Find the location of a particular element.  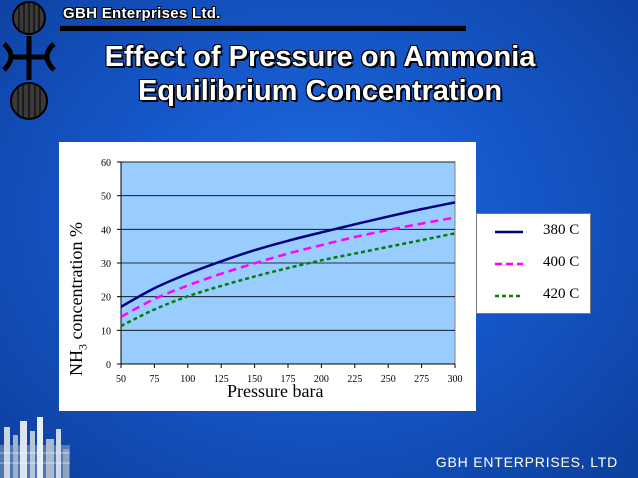

y-axis-label: NH3 concentration % is located at coordinates (78, 299).